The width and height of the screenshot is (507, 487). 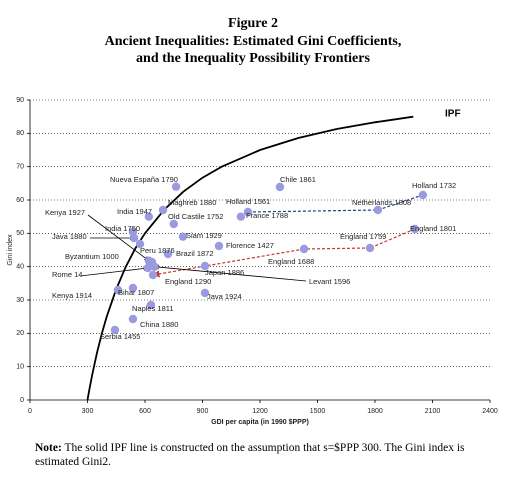 I want to click on point-label: Peru 1876, so click(x=157, y=250).